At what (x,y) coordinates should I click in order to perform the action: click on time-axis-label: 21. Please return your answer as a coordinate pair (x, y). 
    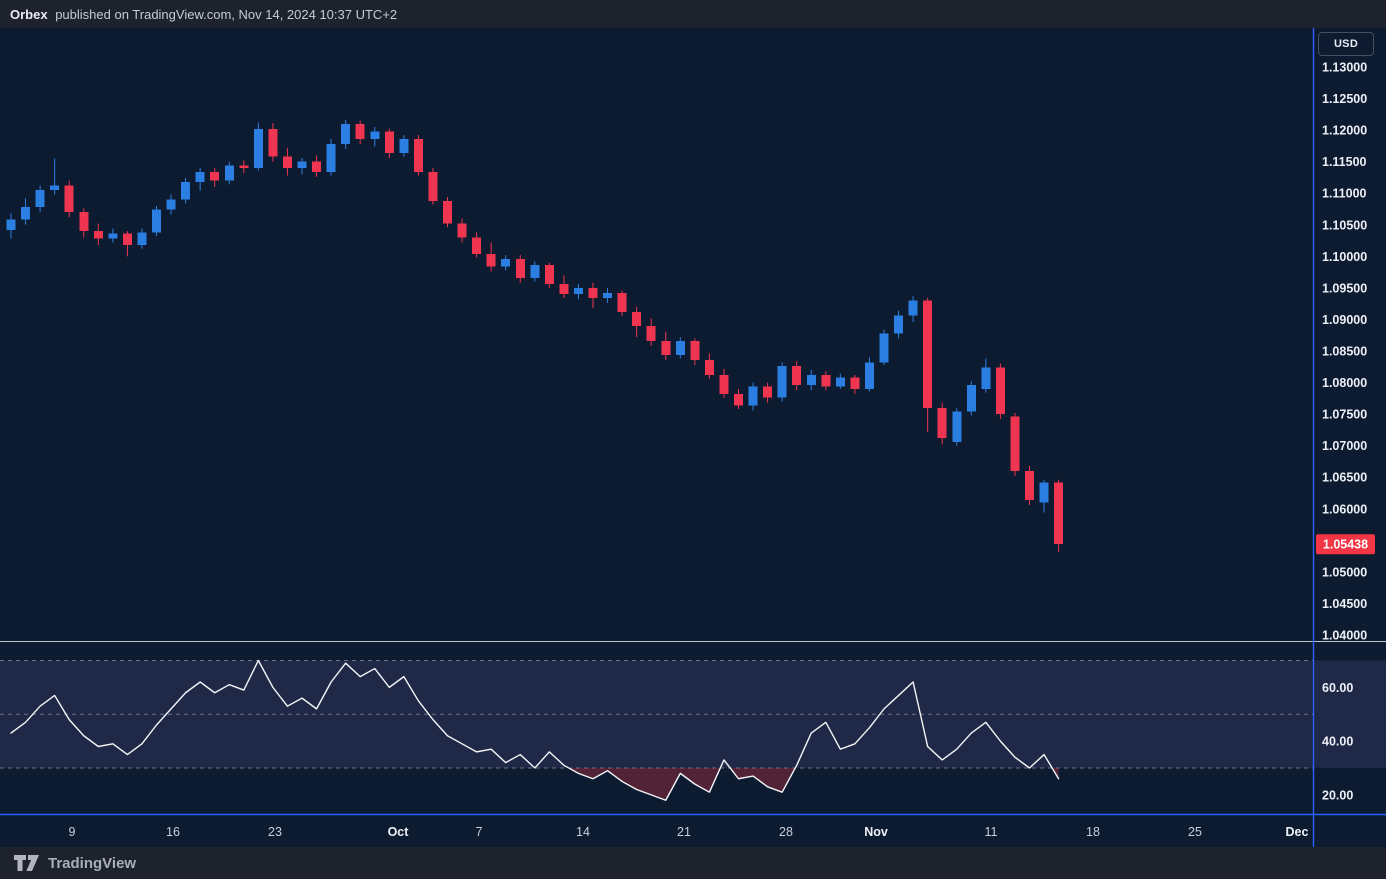
    Looking at the image, I should click on (684, 832).